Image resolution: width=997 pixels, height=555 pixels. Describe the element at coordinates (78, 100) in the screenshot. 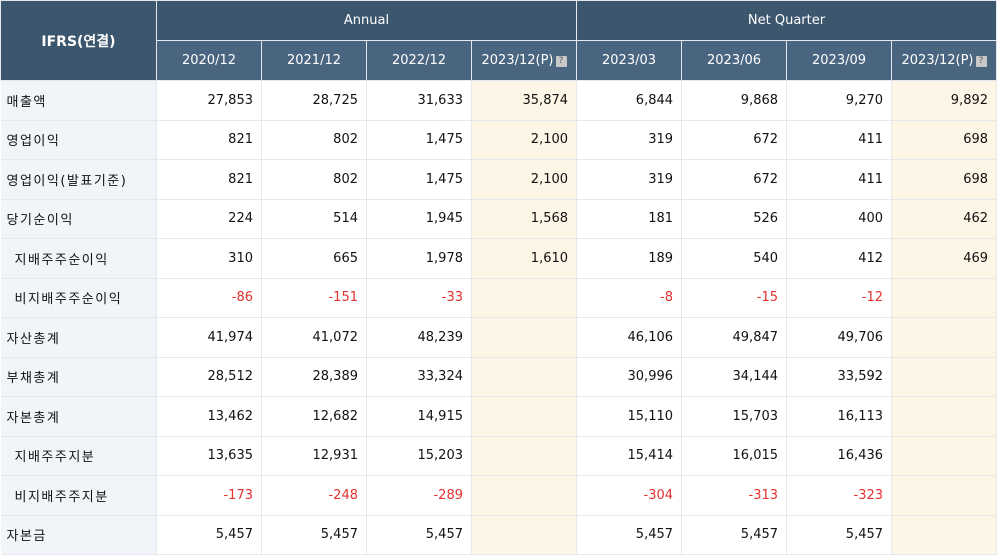

I see `row-label: 매출액` at that location.